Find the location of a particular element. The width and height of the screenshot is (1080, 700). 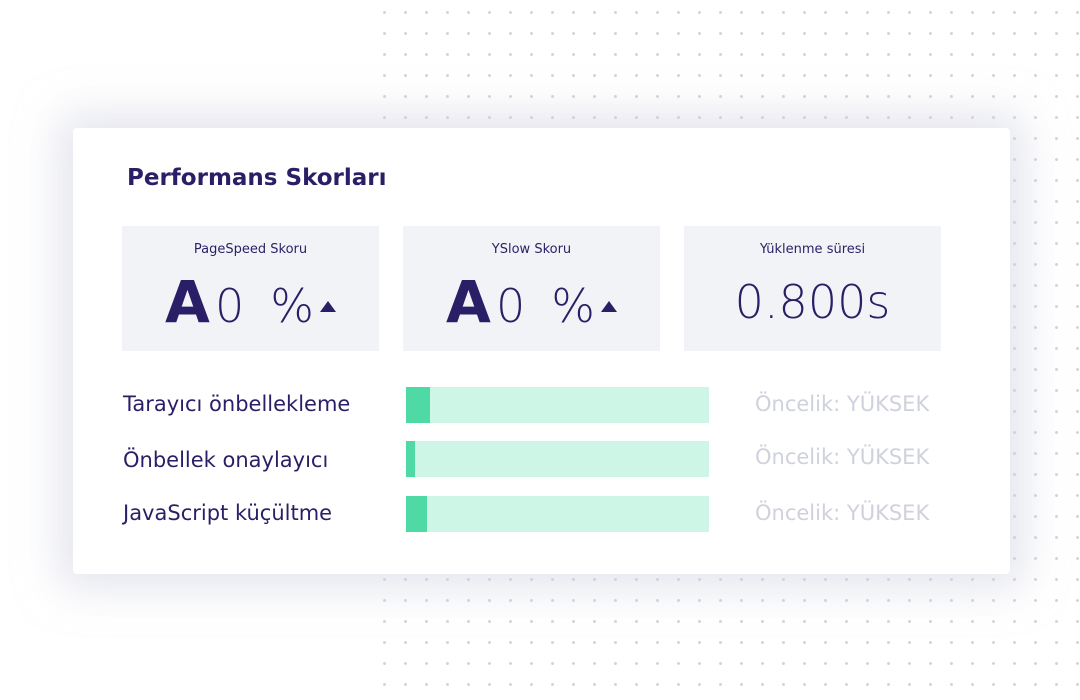

rule-label-js-minify: JavaScript küçültme is located at coordinates (228, 513).